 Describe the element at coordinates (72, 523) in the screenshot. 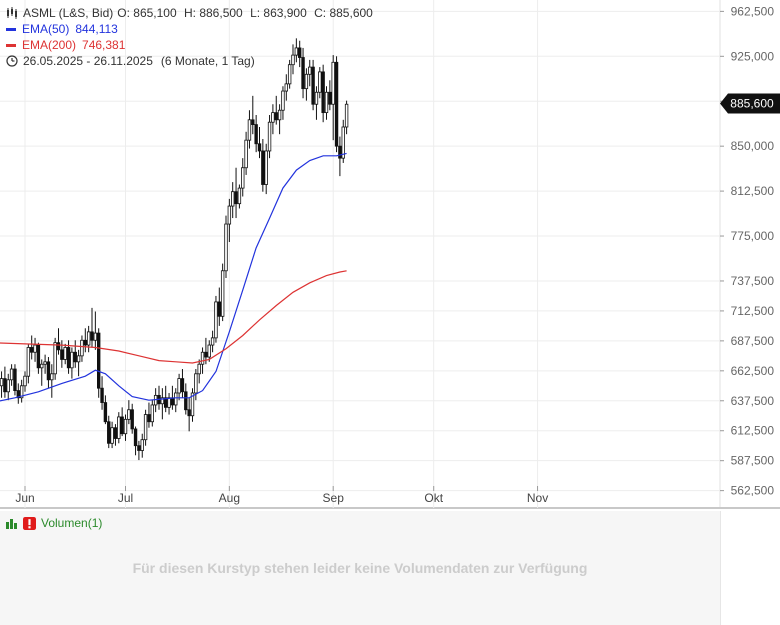

I see `volume-label: Volumen(1)` at that location.